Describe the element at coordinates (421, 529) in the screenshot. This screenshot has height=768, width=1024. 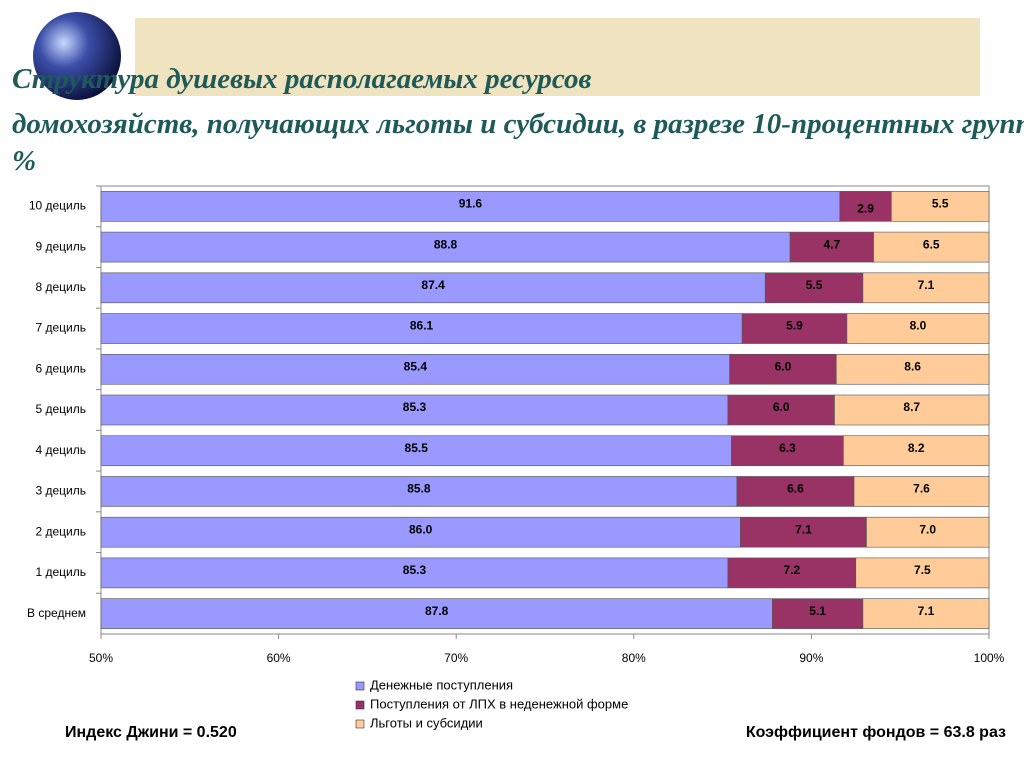
I see `value-label: 86.0` at that location.